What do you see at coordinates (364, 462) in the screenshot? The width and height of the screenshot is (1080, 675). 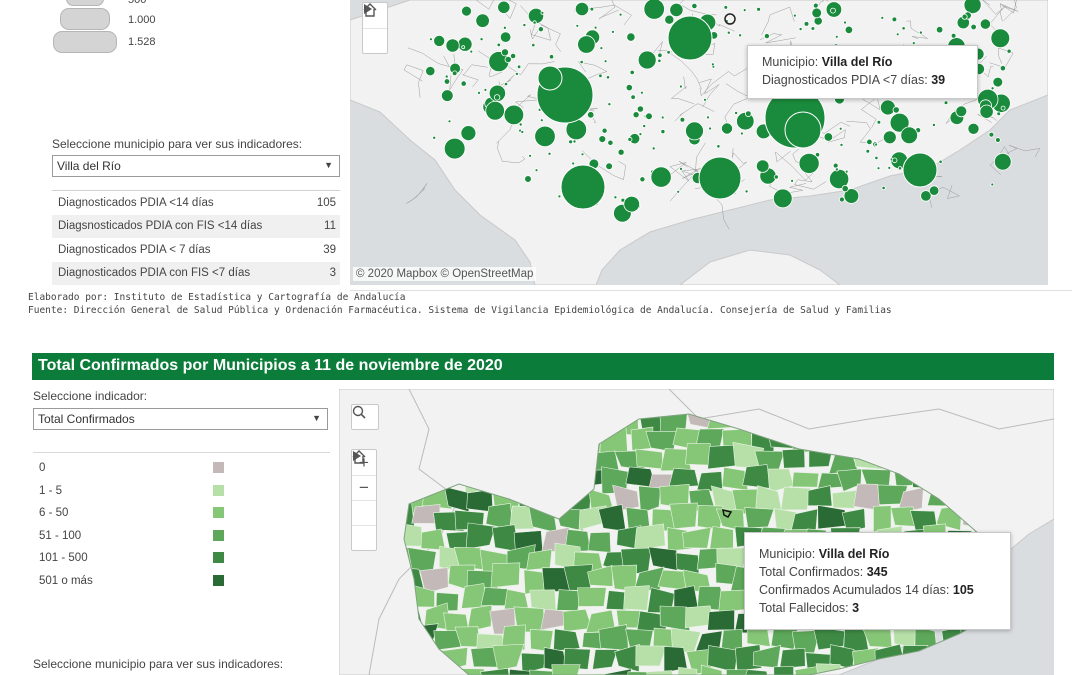 I see `zoom-in-icon: +` at bounding box center [364, 462].